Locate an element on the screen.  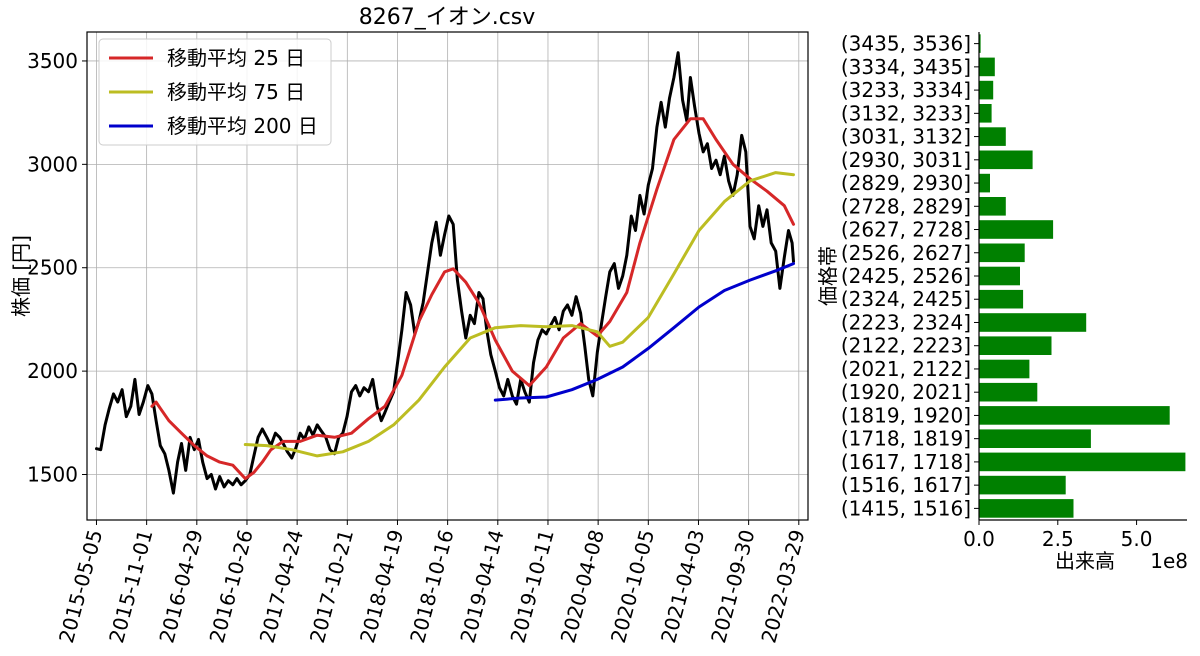
price-band-label: (3132, 3233] is located at coordinates (906, 113).